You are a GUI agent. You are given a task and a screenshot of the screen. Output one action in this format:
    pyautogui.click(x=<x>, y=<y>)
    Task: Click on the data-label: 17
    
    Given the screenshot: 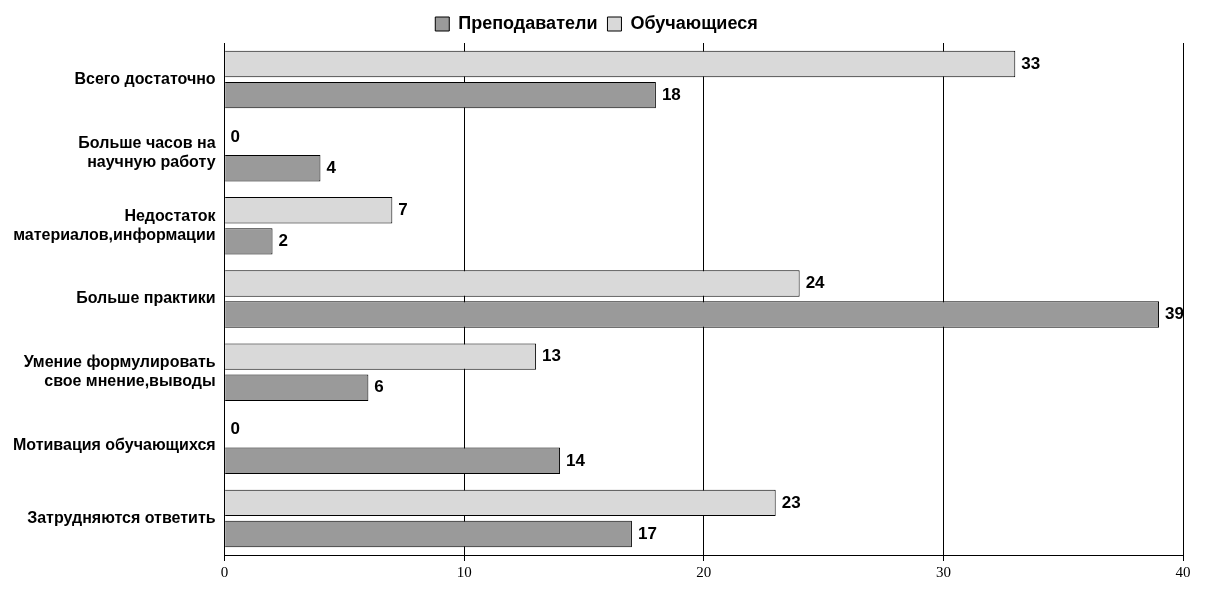 What is the action you would take?
    pyautogui.click(x=647, y=533)
    